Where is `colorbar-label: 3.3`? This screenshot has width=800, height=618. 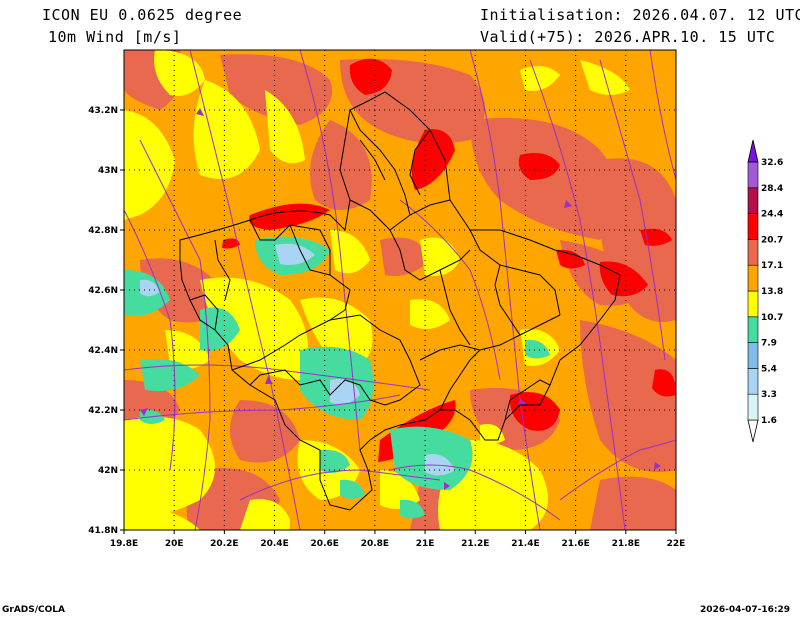
colorbar-label: 3.3 is located at coordinates (769, 395).